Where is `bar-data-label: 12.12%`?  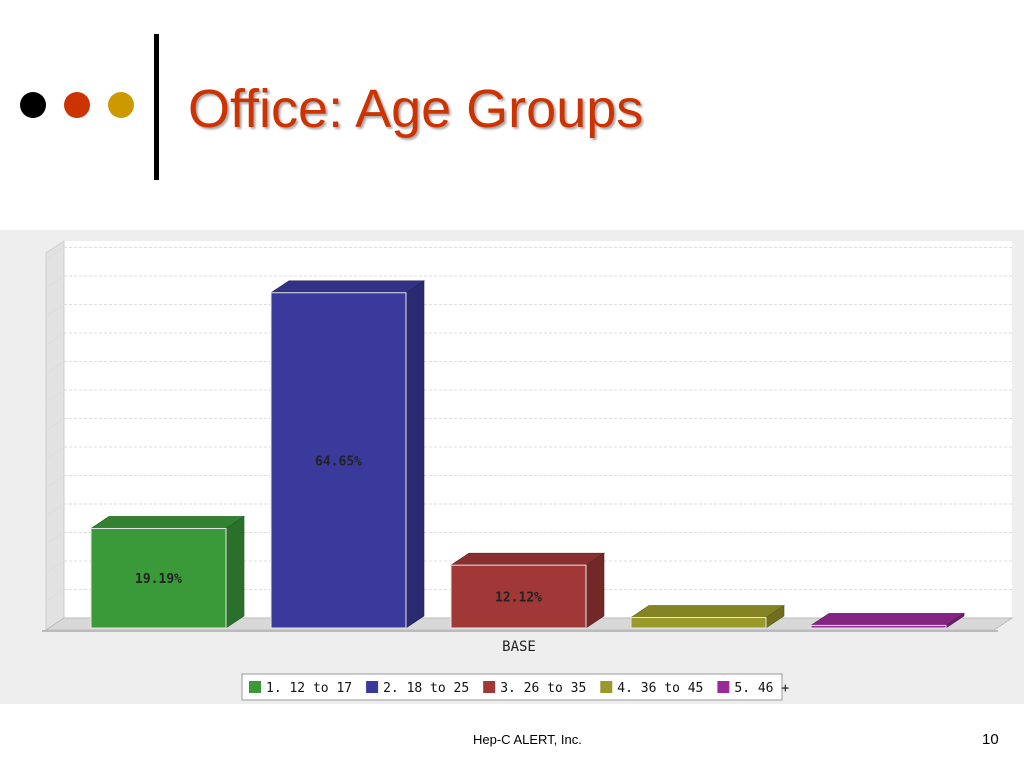
bar-data-label: 12.12% is located at coordinates (518, 598).